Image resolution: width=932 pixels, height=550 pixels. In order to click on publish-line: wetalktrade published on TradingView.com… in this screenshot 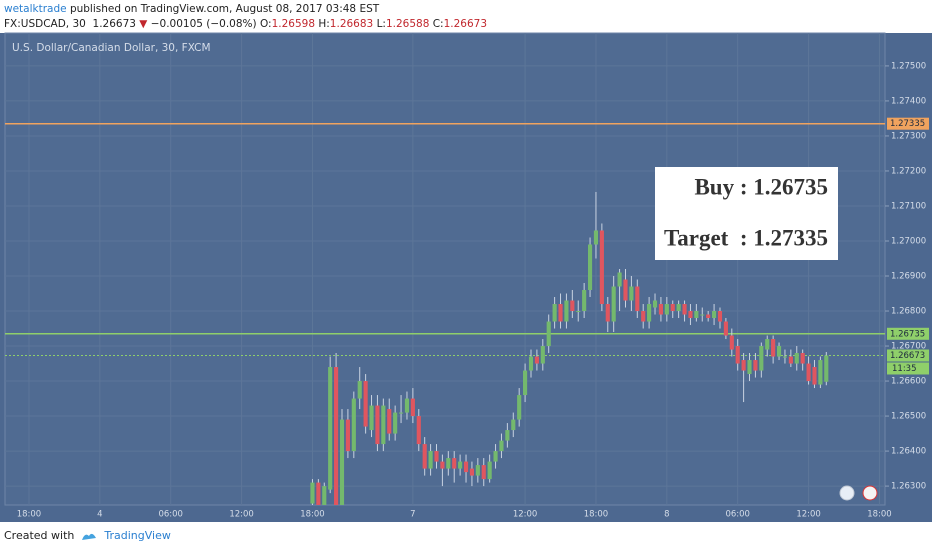, I will do `click(191, 9)`.